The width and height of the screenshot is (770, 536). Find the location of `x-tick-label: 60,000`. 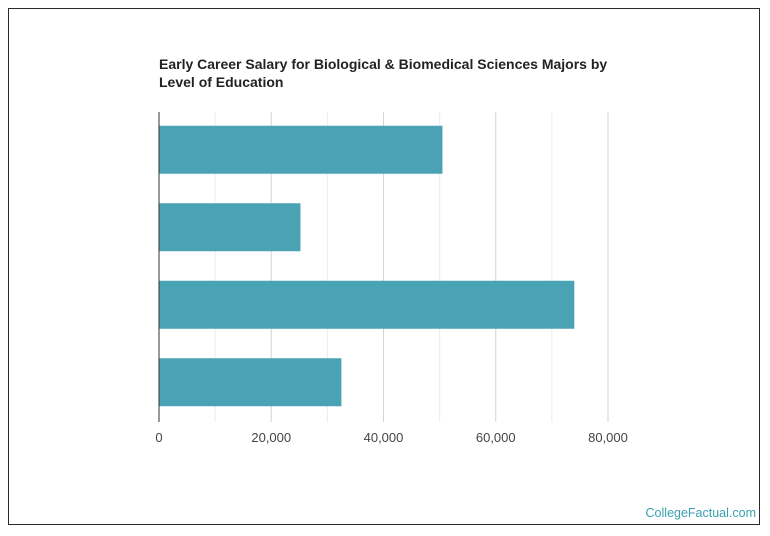

x-tick-label: 60,000 is located at coordinates (496, 437).